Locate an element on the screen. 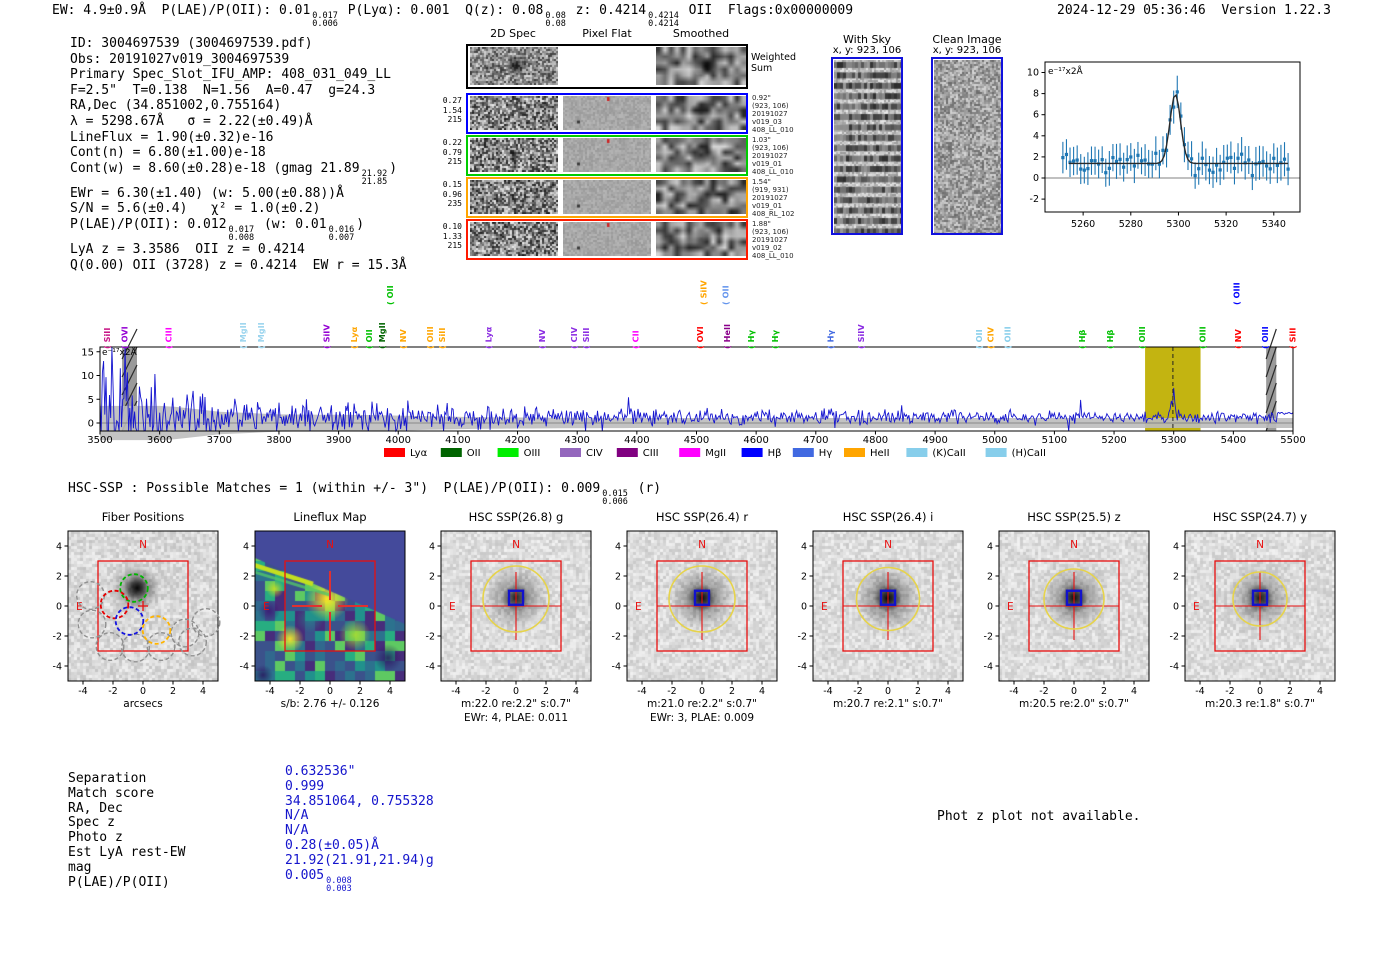  svg-text: m:22.0 re:2.2" s:0.7" is located at coordinates (516, 704).